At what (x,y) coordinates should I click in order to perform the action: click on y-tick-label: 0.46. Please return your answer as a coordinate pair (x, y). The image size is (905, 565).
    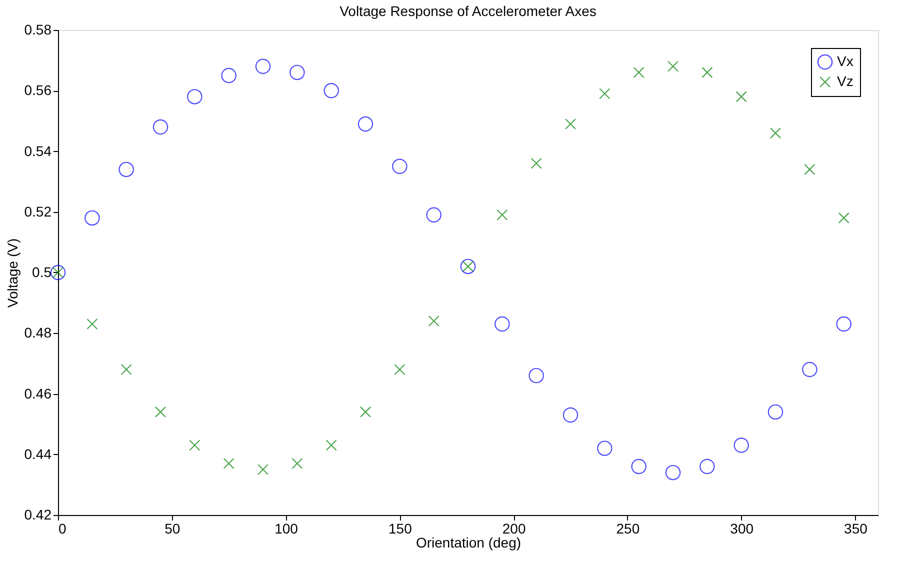
    Looking at the image, I should click on (38, 393).